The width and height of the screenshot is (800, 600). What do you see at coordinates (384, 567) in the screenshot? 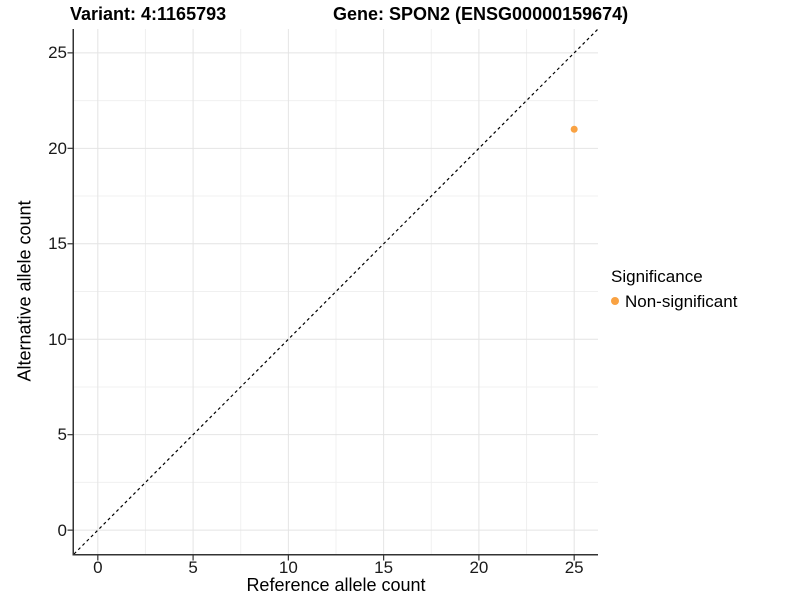
I see `x-tick-label: 15` at bounding box center [384, 567].